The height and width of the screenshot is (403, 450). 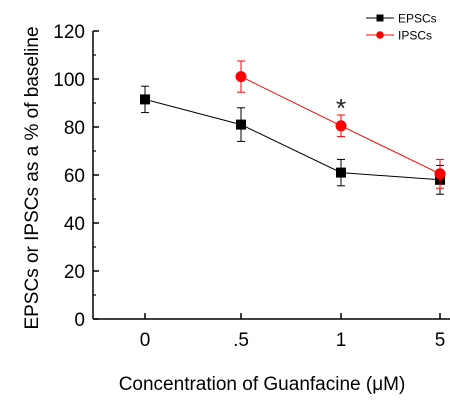 What do you see at coordinates (69, 32) in the screenshot?
I see `y-tick-label: 120` at bounding box center [69, 32].